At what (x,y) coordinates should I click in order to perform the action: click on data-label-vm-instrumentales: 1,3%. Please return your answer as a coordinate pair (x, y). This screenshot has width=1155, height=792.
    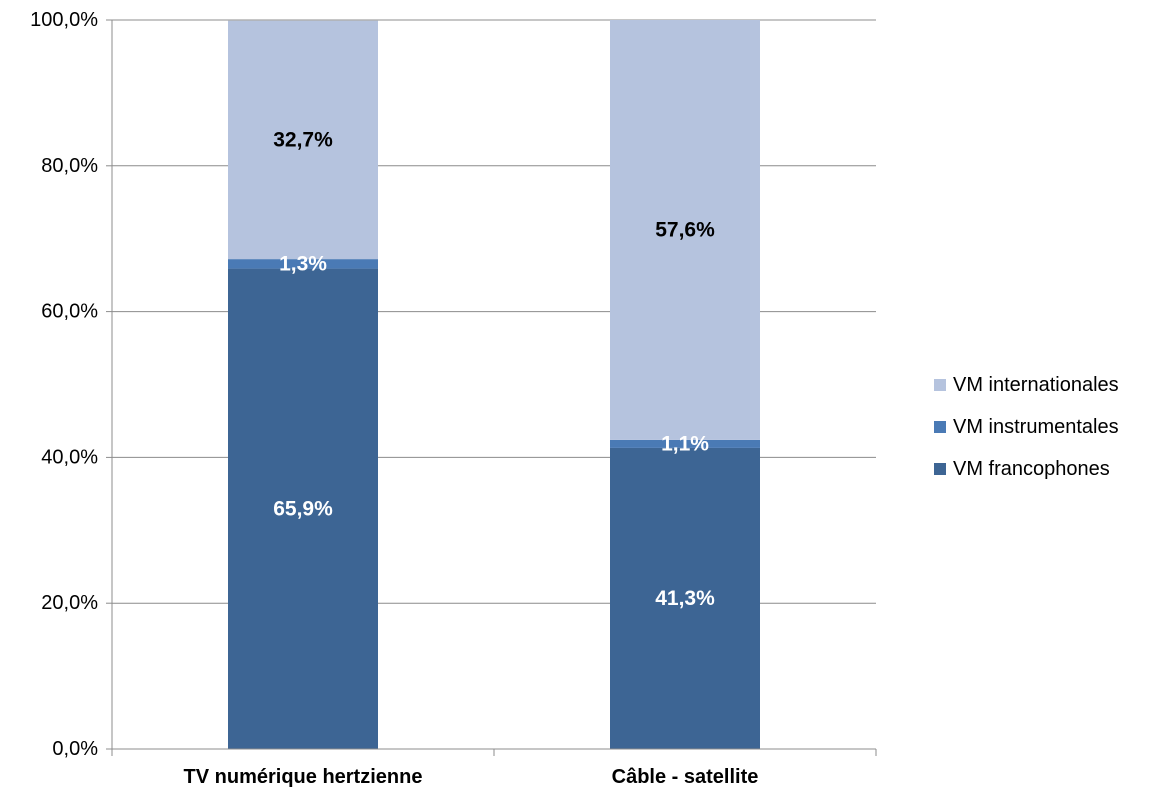
    Looking at the image, I should click on (303, 263).